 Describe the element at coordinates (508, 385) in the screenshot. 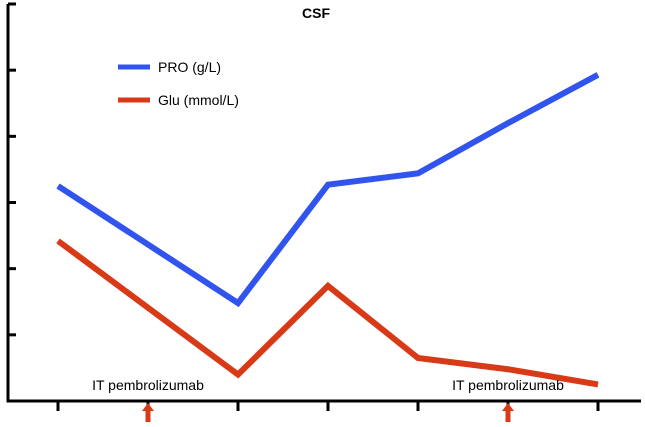

I see `annotation-label-1: IT pembrolizumab` at that location.